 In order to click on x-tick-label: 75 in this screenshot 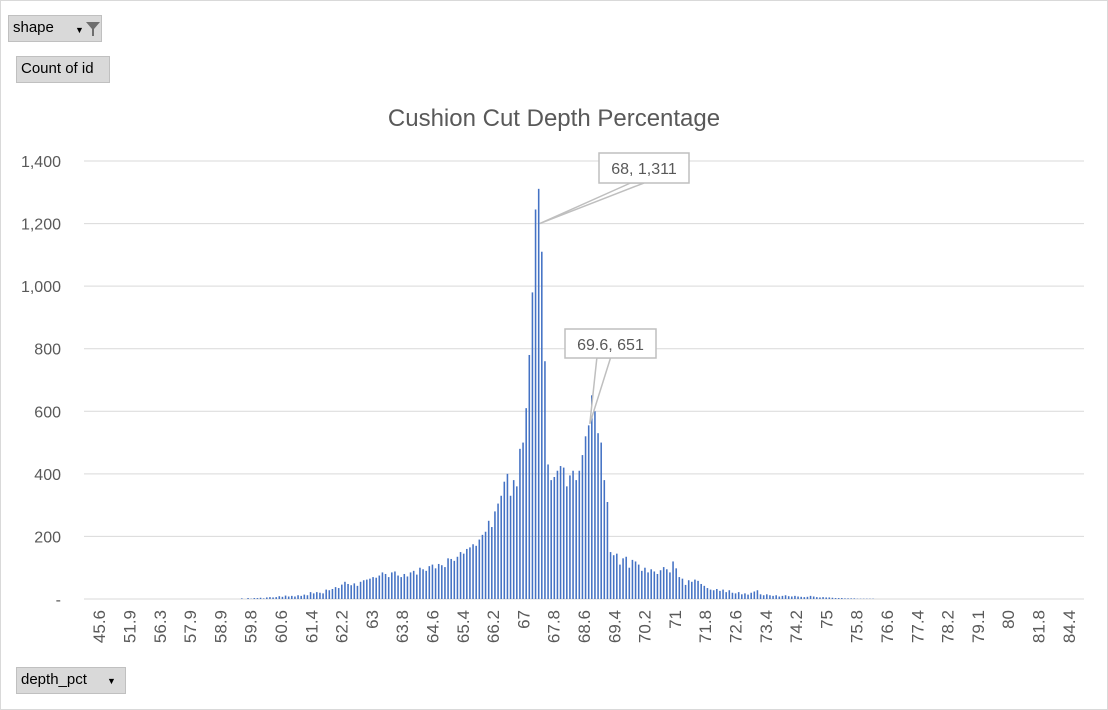, I will do `click(826, 619)`.